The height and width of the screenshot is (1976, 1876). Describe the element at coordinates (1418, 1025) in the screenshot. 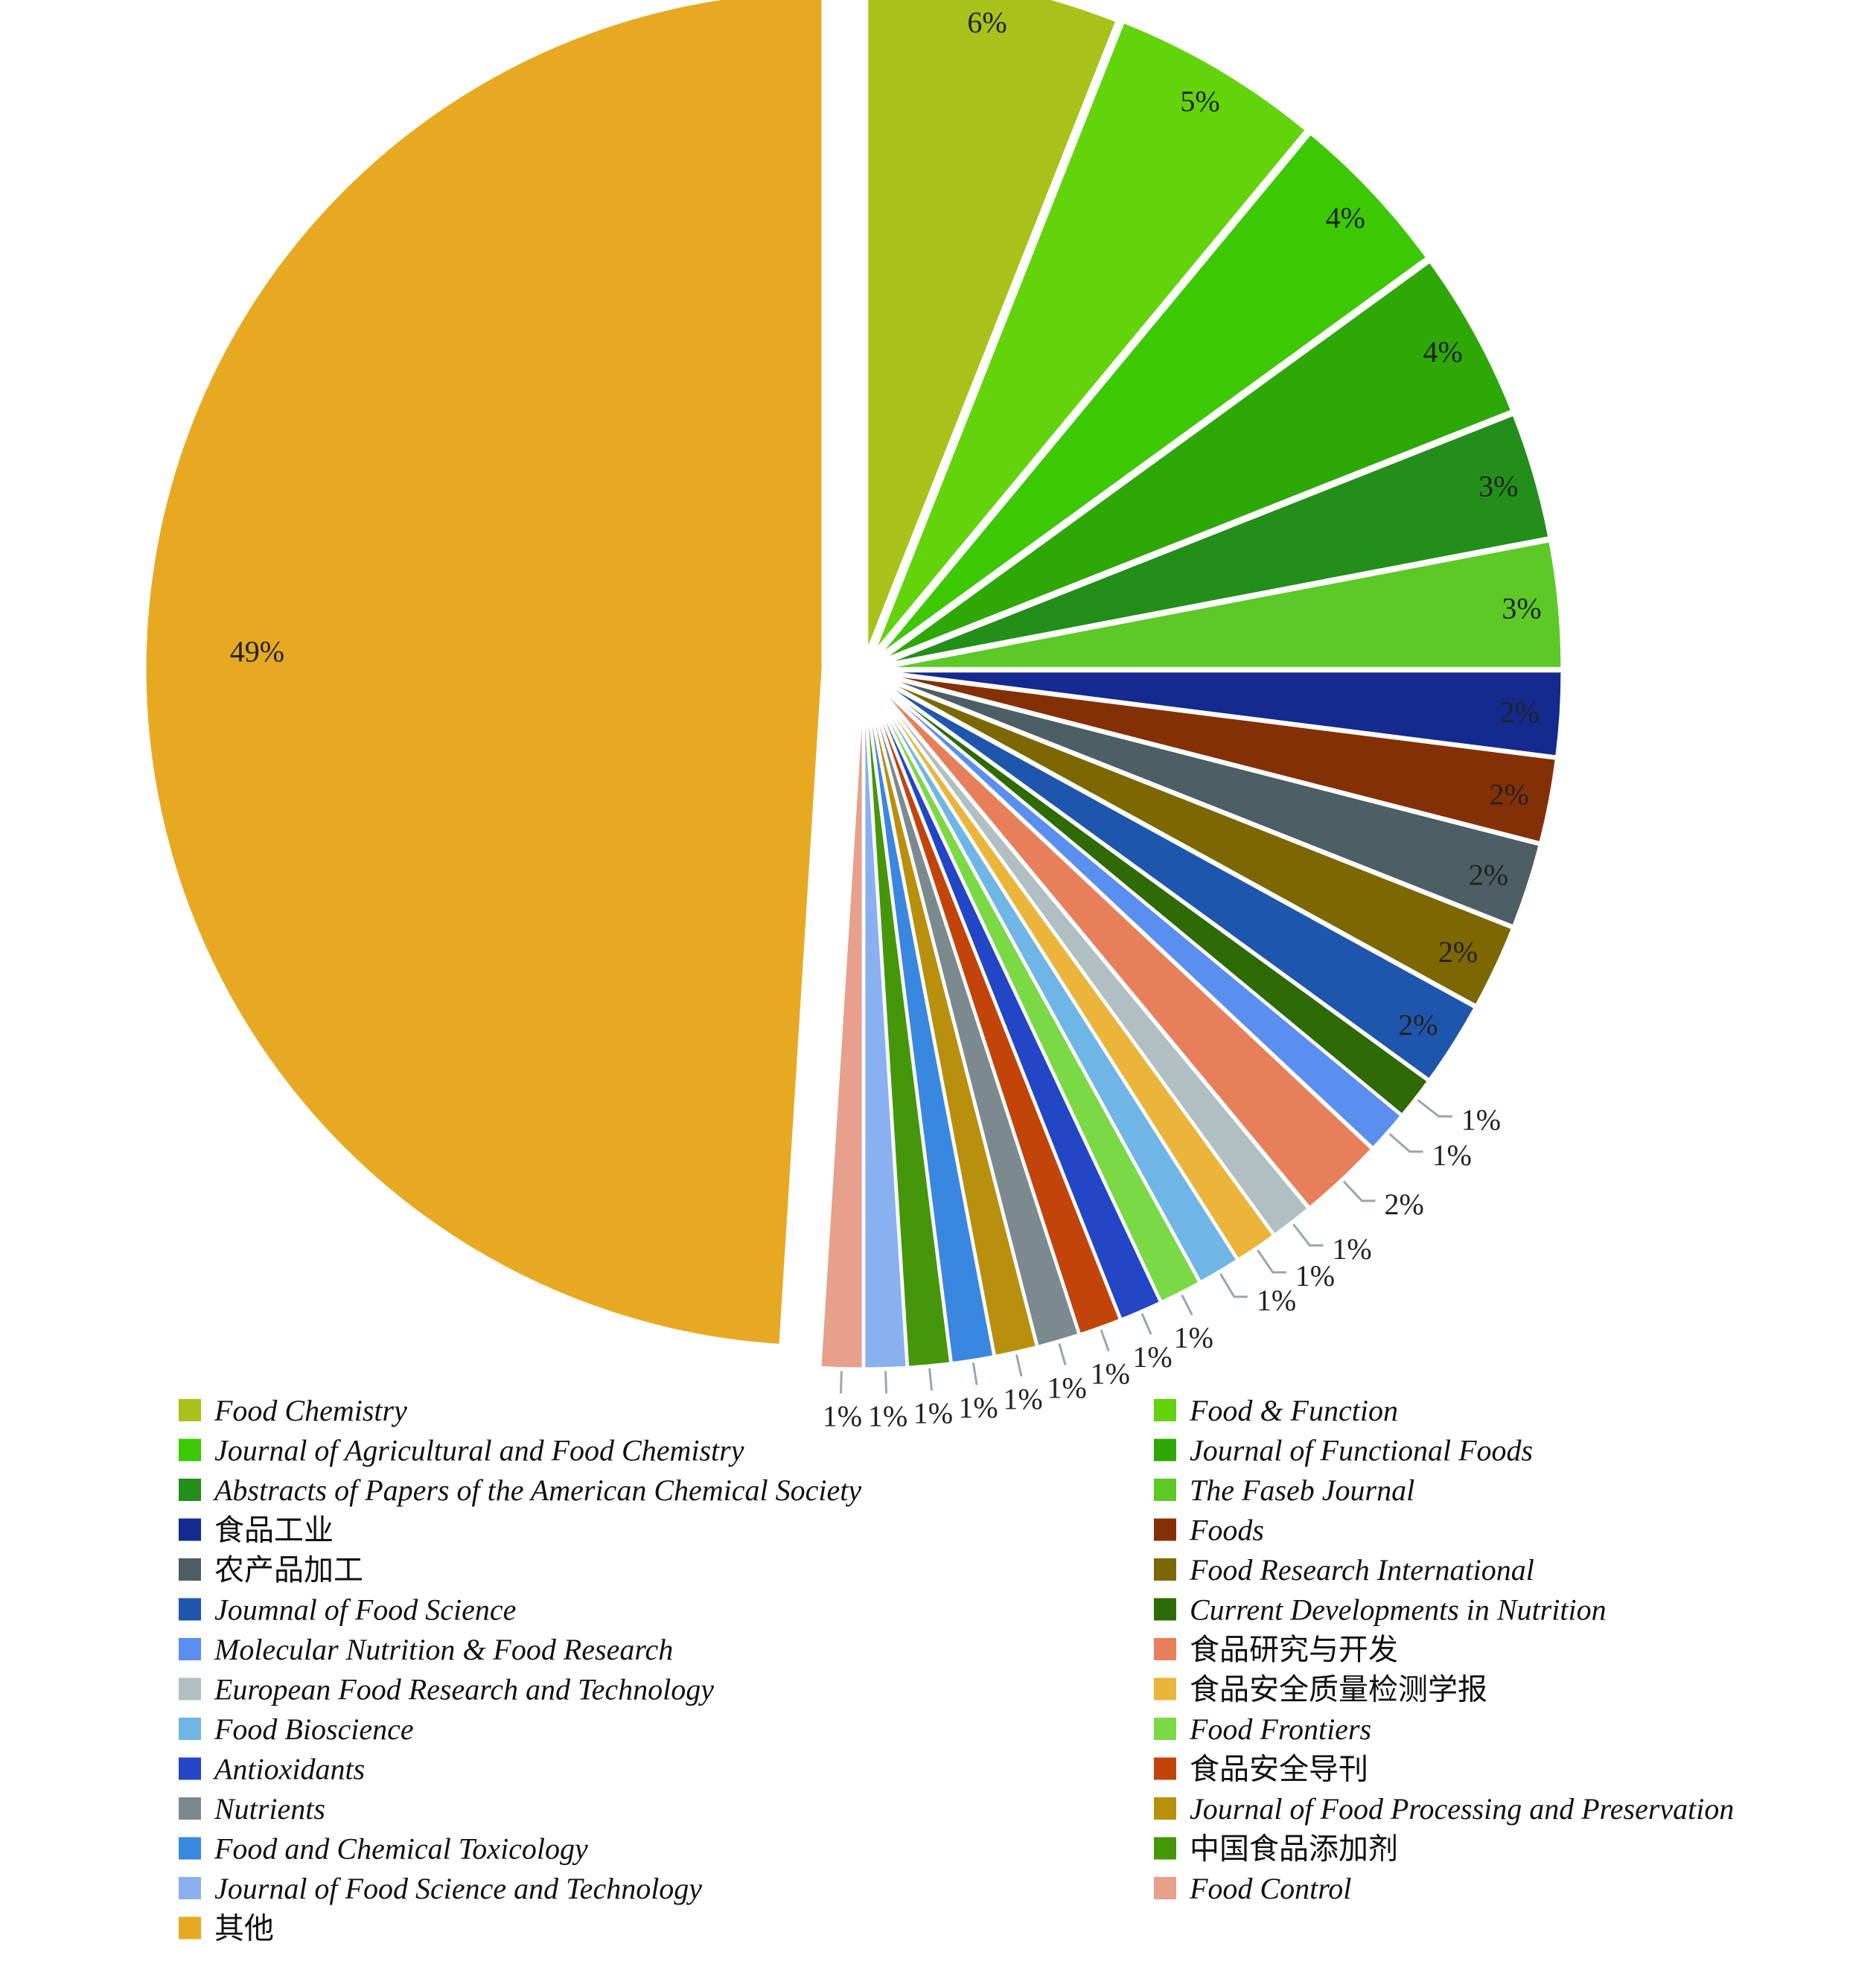

I see `slice-label-10: 2%` at that location.